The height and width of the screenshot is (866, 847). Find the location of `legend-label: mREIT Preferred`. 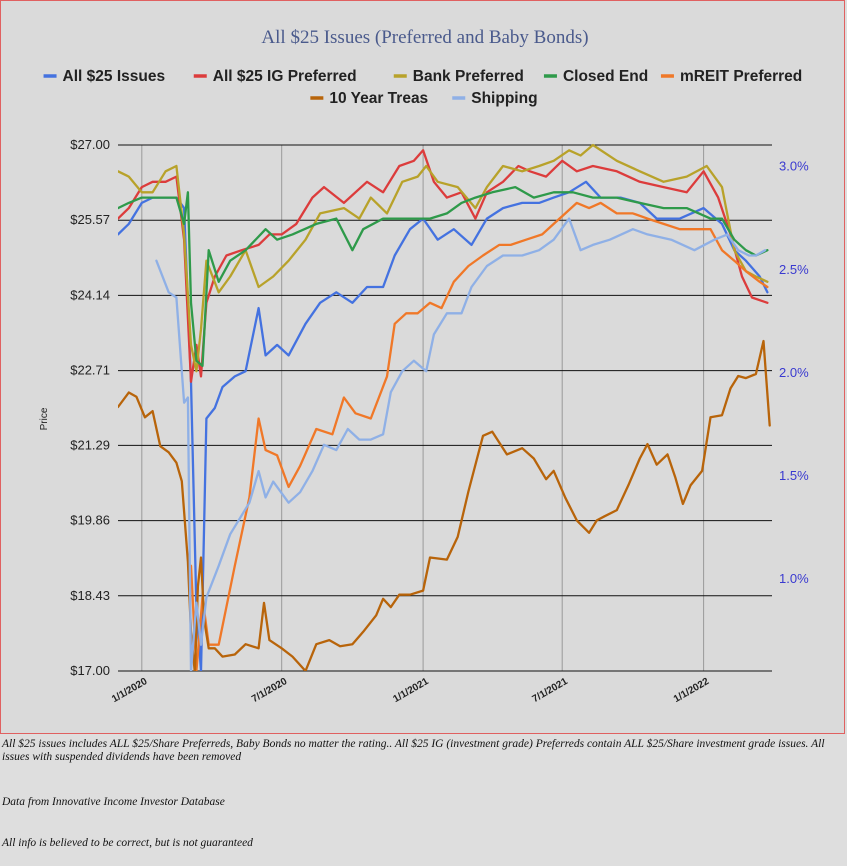

legend-label: mREIT Preferred is located at coordinates (741, 76).